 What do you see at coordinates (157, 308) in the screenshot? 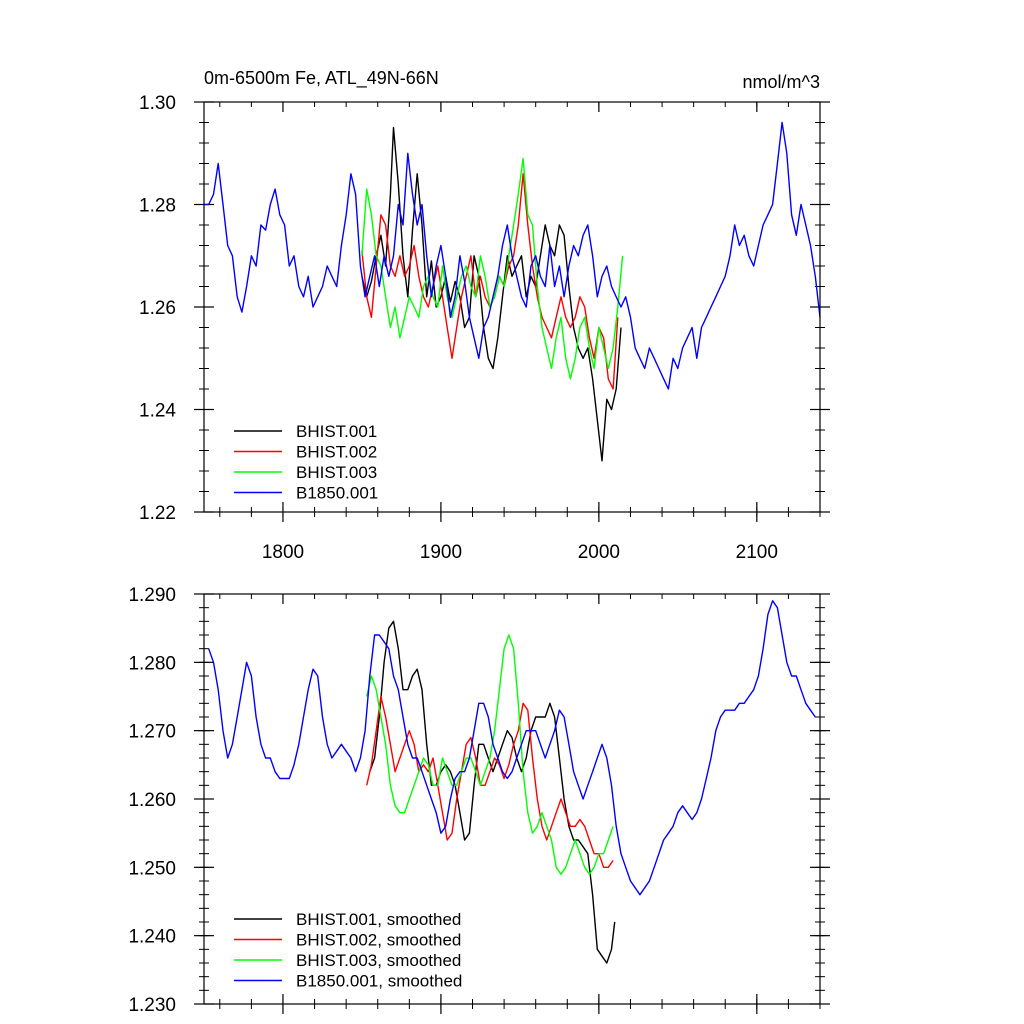
I see `top-y-tick-label: 1.26` at bounding box center [157, 308].